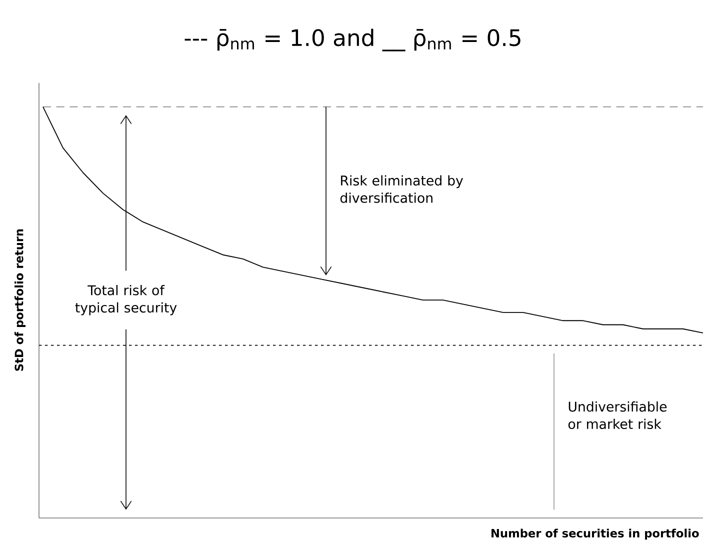 This screenshot has width=707, height=543. What do you see at coordinates (595, 534) in the screenshot?
I see `x-axis-title: Number of securities in portfolio` at bounding box center [595, 534].